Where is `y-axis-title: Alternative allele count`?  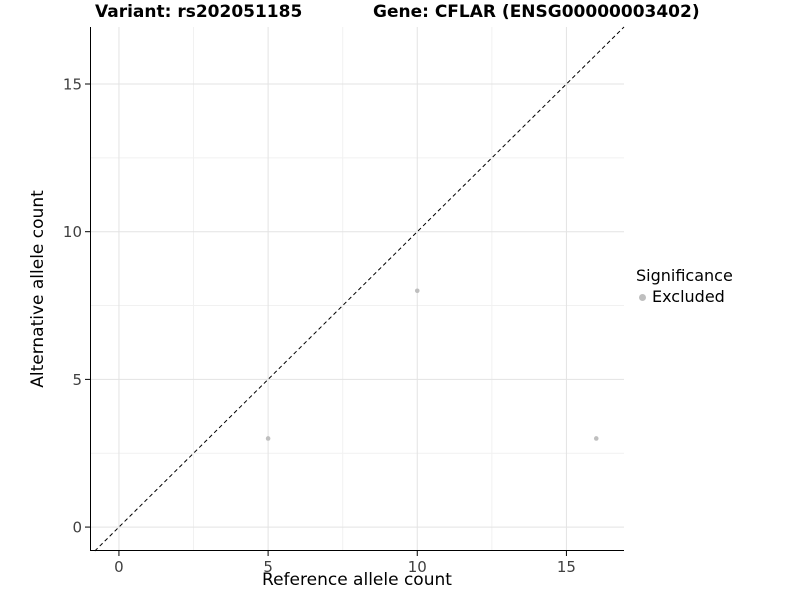 y-axis-title: Alternative allele count is located at coordinates (38, 289).